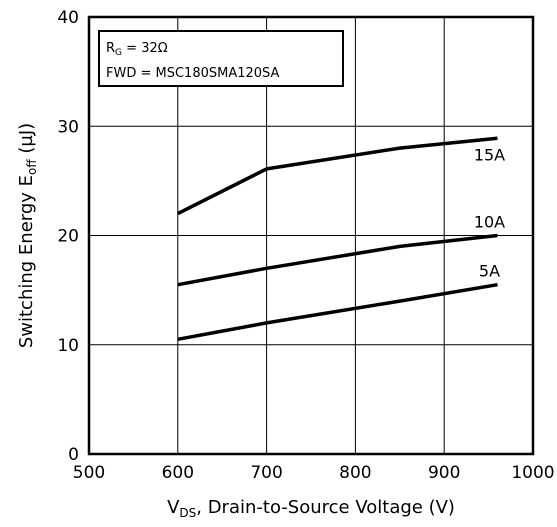 This screenshot has width=557, height=527. What do you see at coordinates (178, 473) in the screenshot?
I see `x-tick-label: 600` at bounding box center [178, 473].